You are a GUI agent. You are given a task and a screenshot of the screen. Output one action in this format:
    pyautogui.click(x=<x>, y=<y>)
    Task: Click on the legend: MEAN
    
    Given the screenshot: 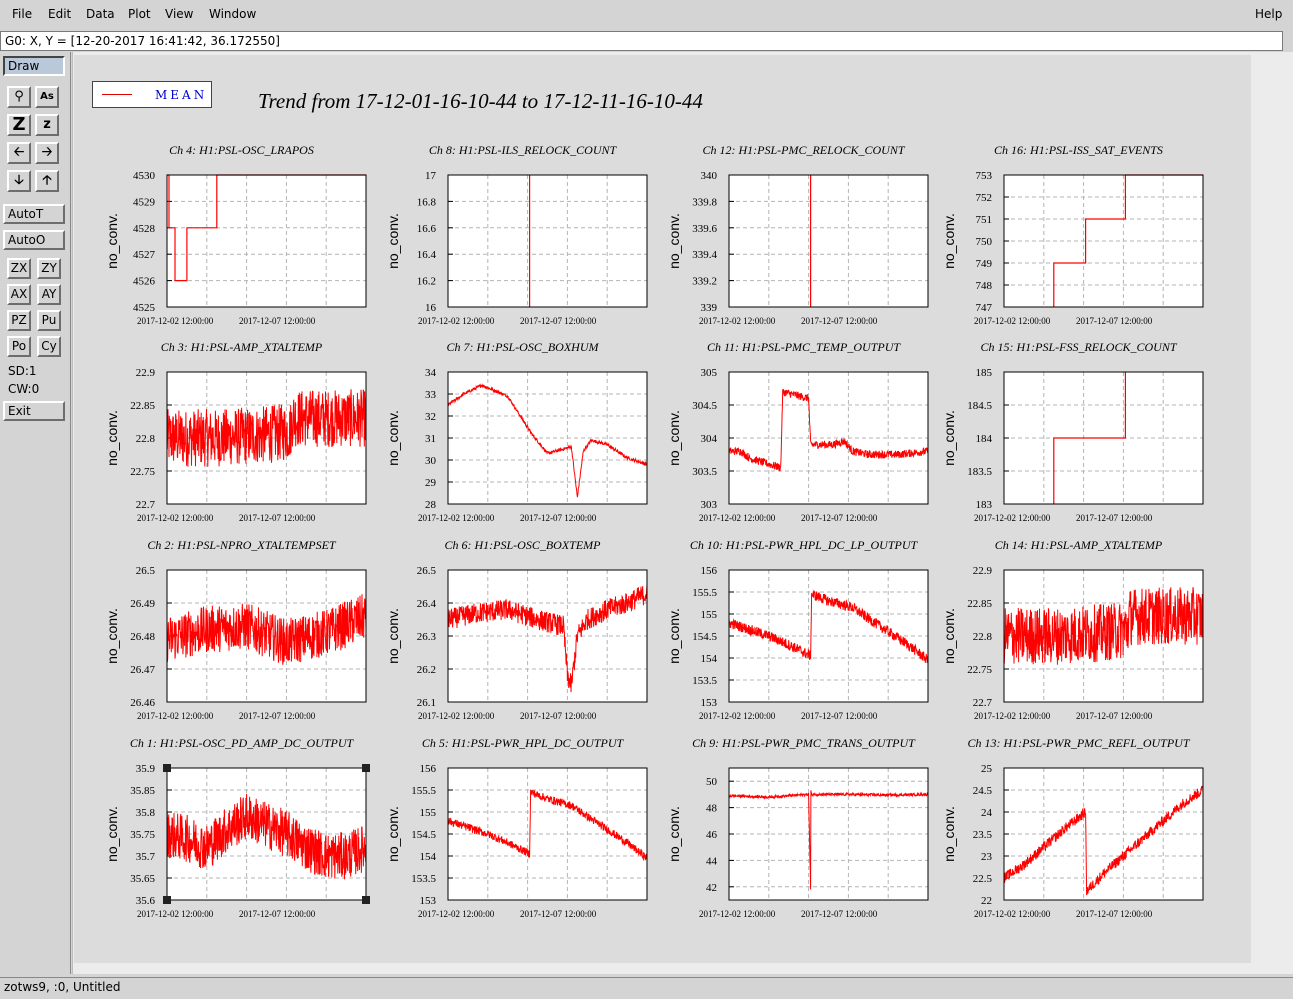 What is the action you would take?
    pyautogui.click(x=152, y=94)
    